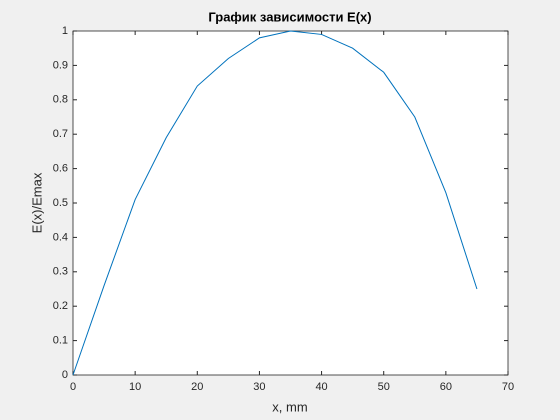 Image resolution: width=560 pixels, height=420 pixels. What do you see at coordinates (446, 387) in the screenshot?
I see `x-tick-label: 60` at bounding box center [446, 387].